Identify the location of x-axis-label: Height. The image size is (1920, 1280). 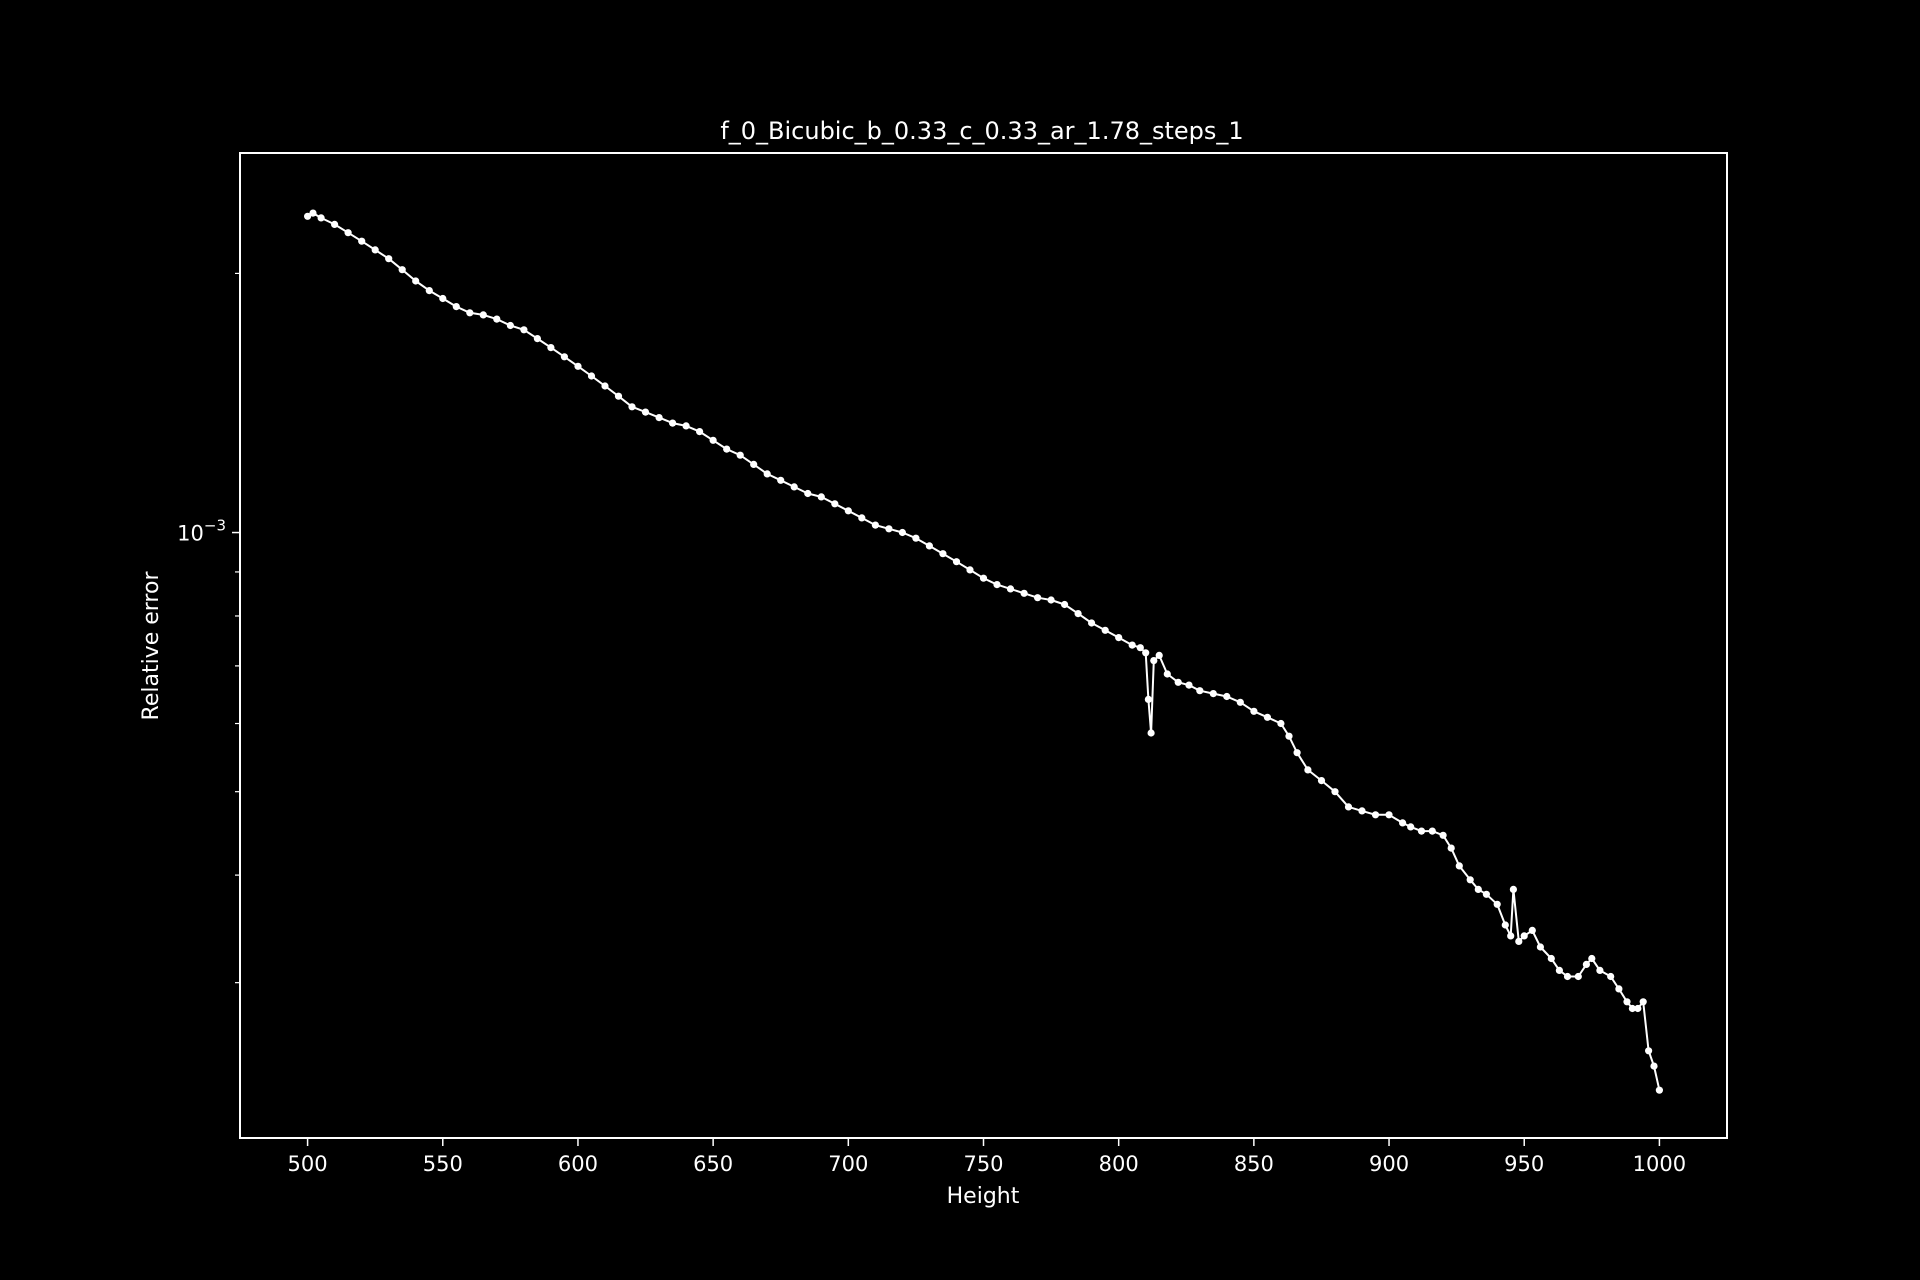
(983, 1196).